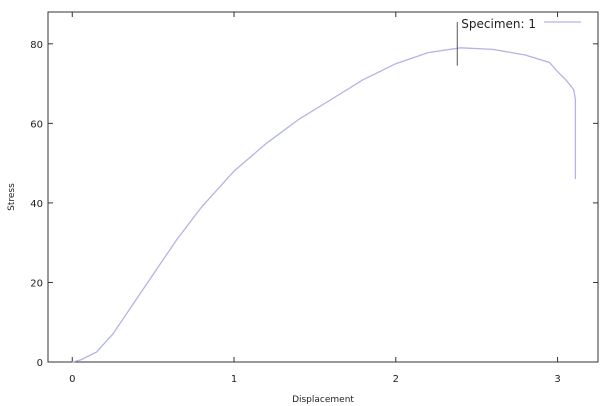  Describe the element at coordinates (498, 24) in the screenshot. I see `legend-label: Specimen: 1` at that location.